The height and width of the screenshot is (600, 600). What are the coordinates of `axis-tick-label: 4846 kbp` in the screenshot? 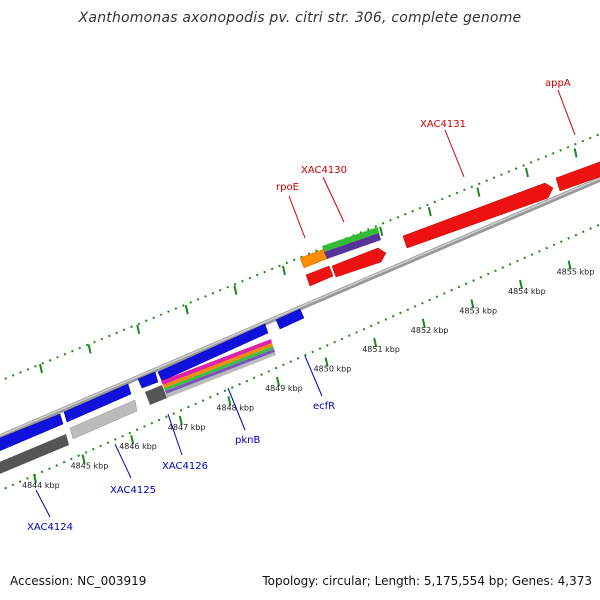 It's located at (138, 446).